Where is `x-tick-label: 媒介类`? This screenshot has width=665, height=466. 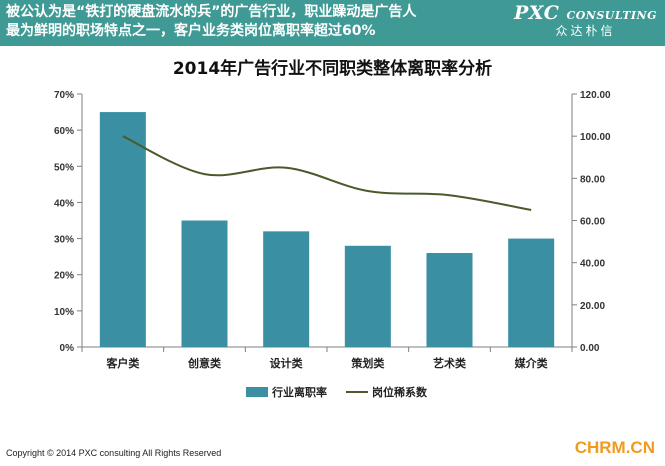 x-tick-label: 媒介类 is located at coordinates (531, 363).